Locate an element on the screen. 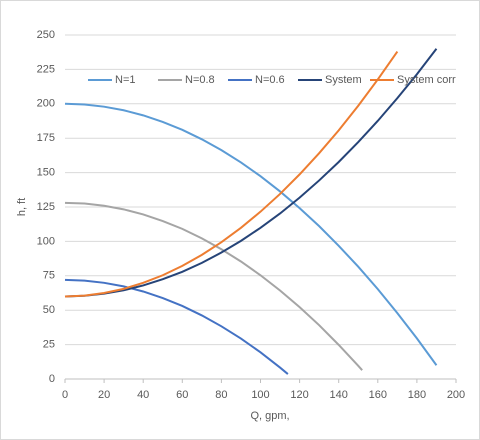  x-tick-label: 140 is located at coordinates (339, 395).